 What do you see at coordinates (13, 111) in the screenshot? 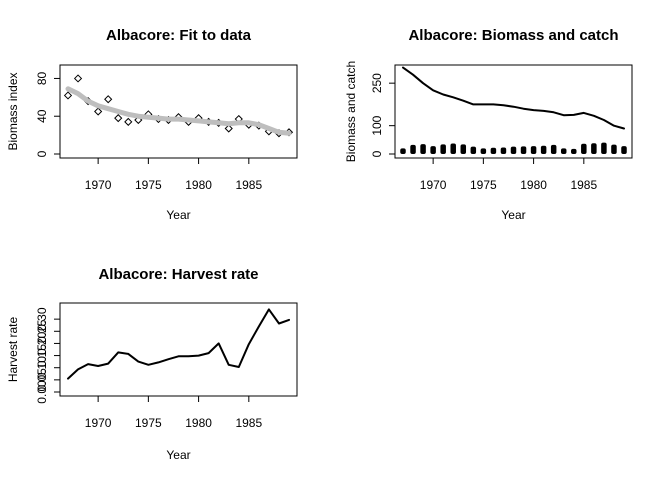
I see `y-axis-label: Biomass index` at bounding box center [13, 111].